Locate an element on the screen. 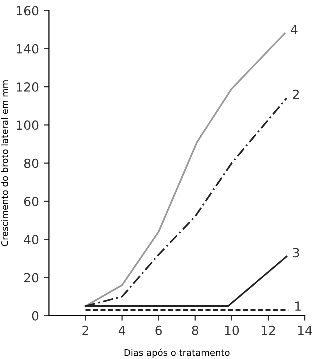  y-tick-label: 80 is located at coordinates (31, 163).